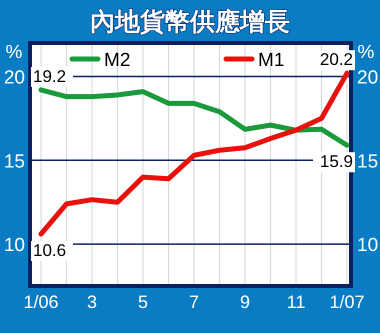 Image resolution: width=380 pixels, height=333 pixels. What do you see at coordinates (41, 302) in the screenshot?
I see `x-tick-label: 1/06` at bounding box center [41, 302].